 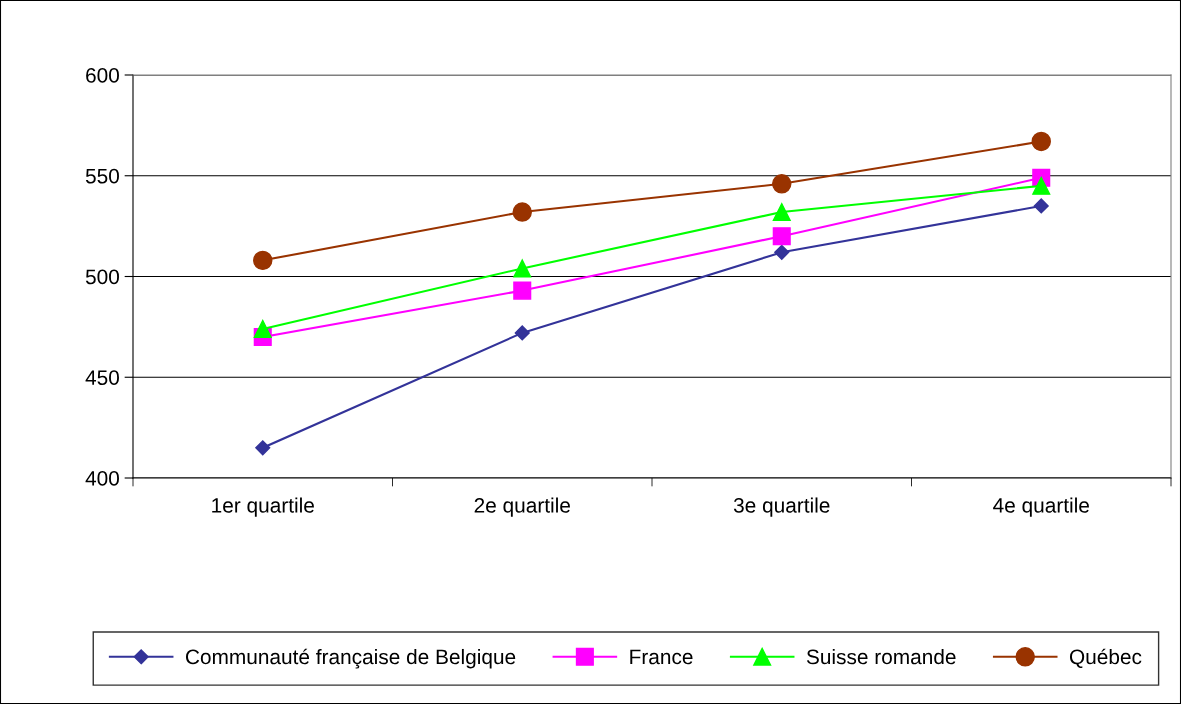 What do you see at coordinates (881, 656) in the screenshot?
I see `legend-label: Suisse romande` at bounding box center [881, 656].